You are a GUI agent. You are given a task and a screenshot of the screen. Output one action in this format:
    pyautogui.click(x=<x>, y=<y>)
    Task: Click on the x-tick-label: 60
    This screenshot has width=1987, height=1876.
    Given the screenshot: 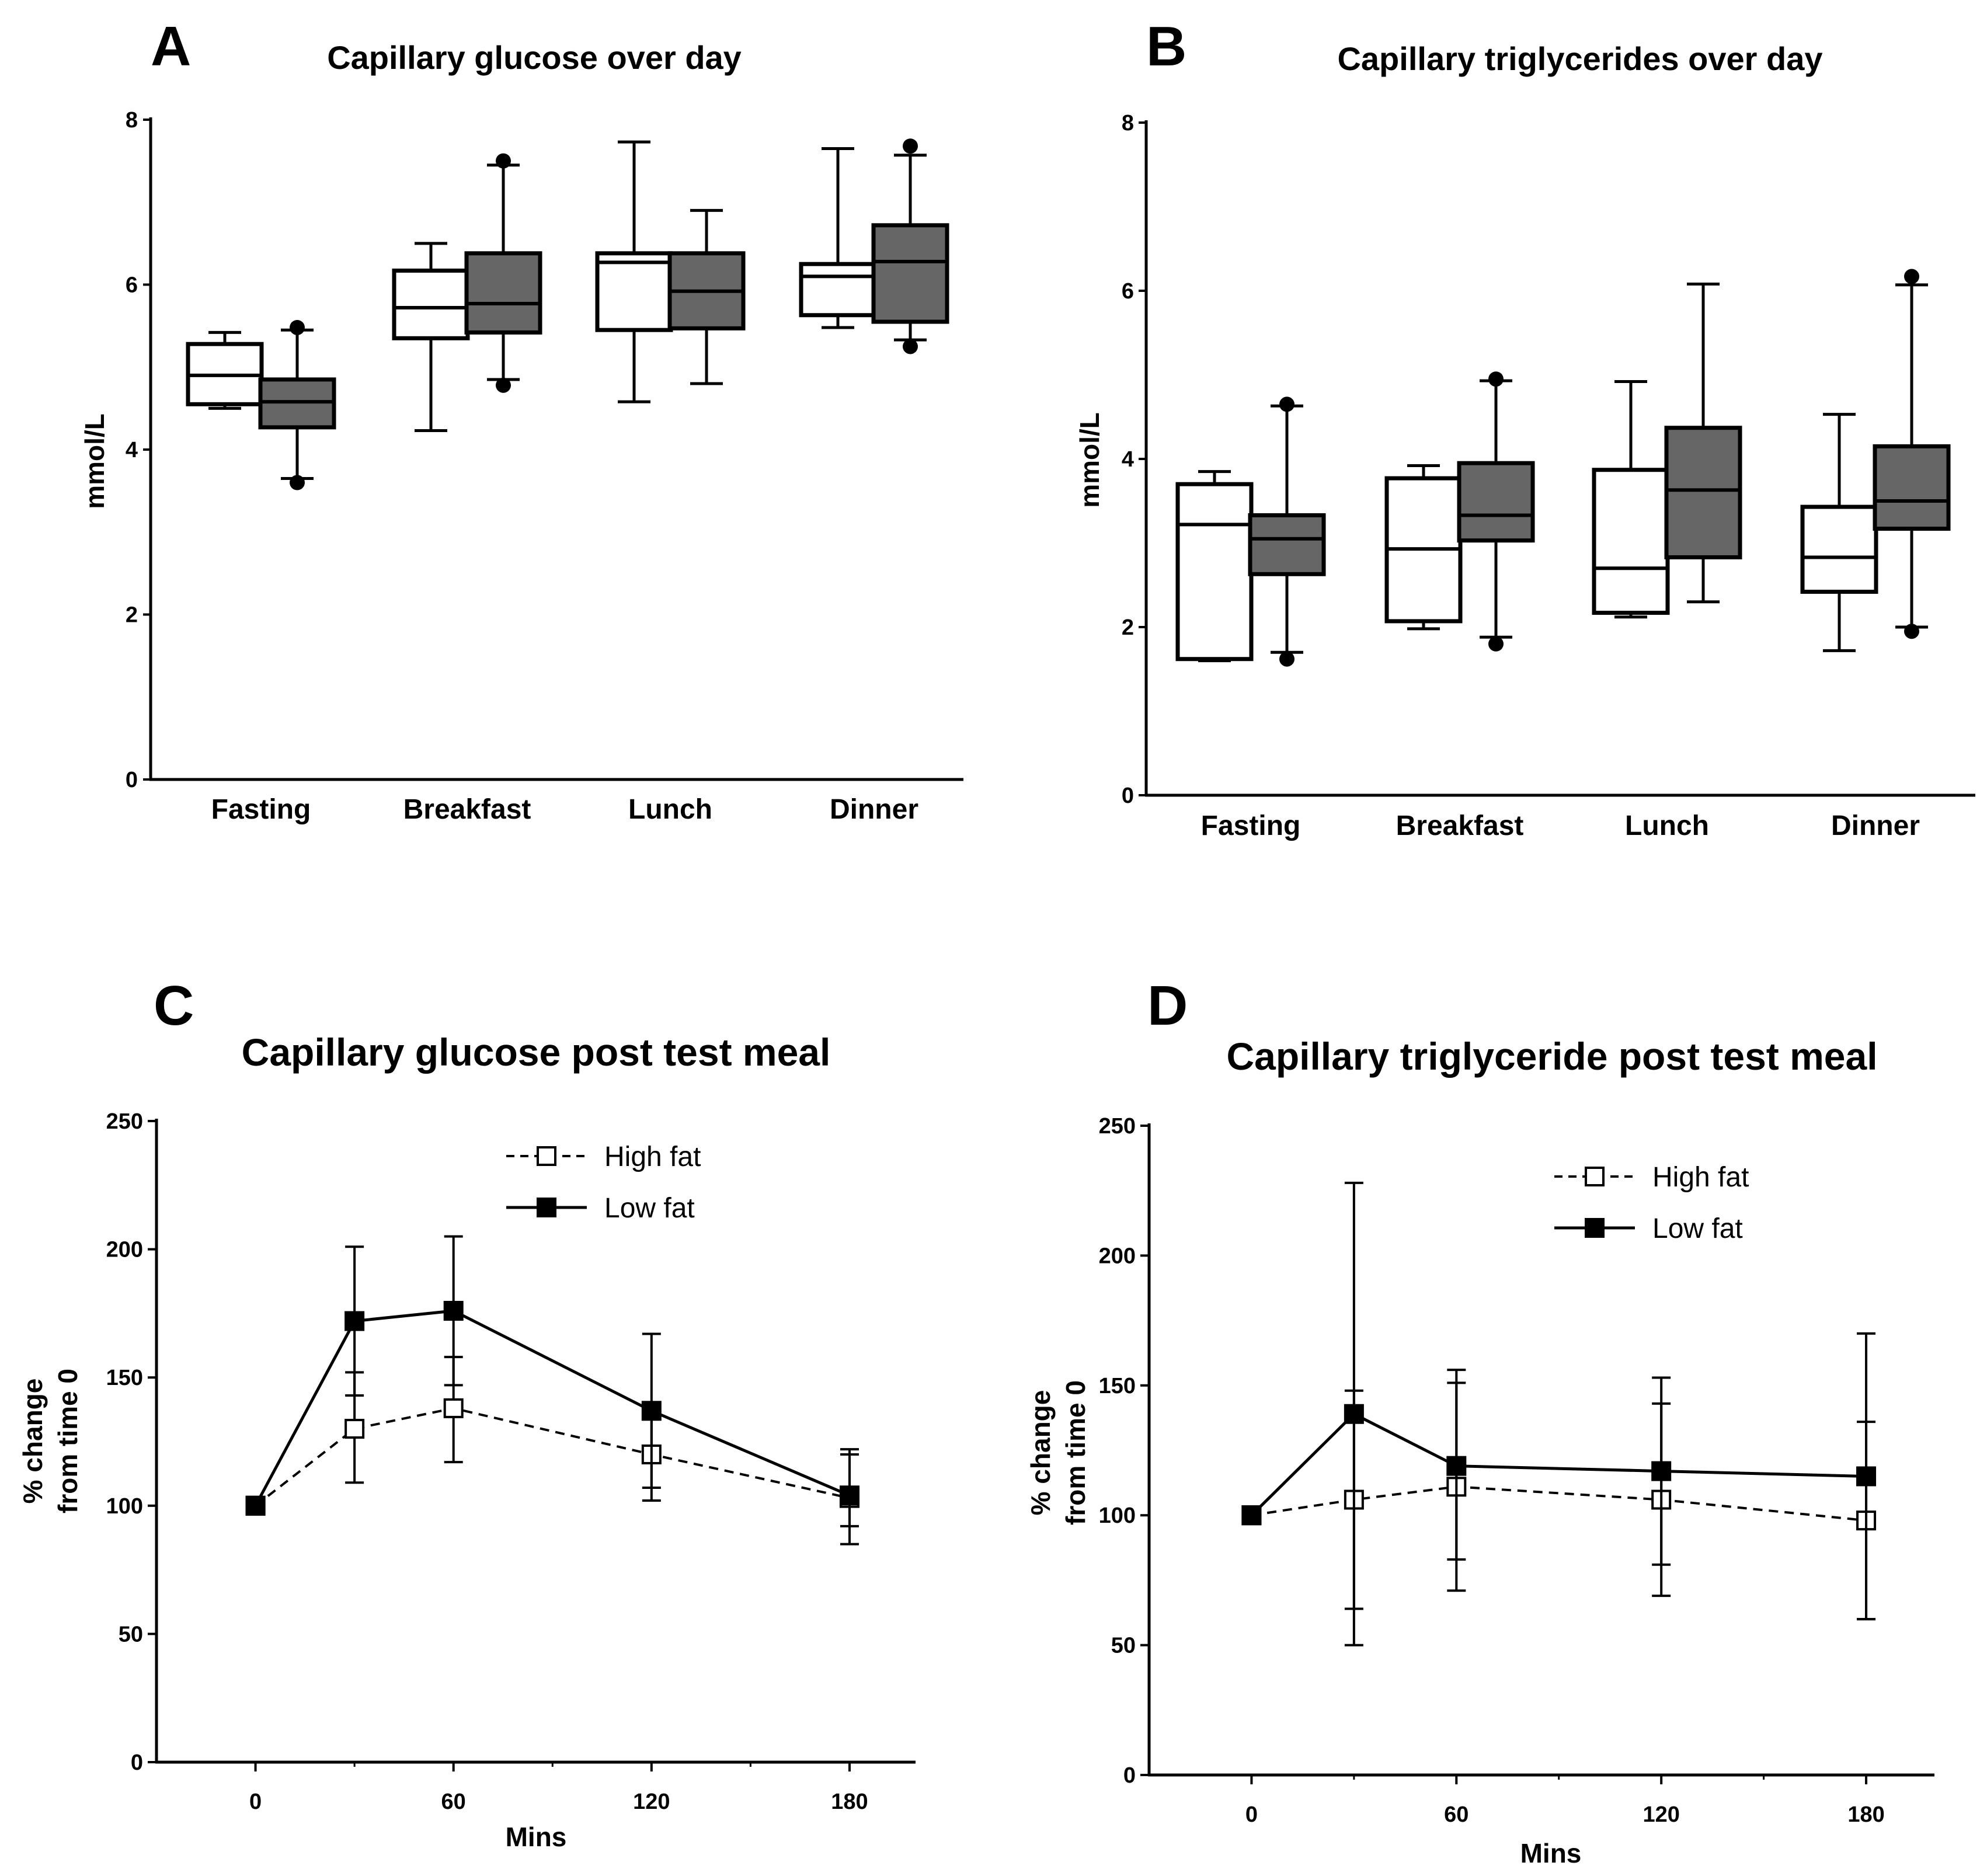 What is the action you would take?
    pyautogui.click(x=453, y=1802)
    